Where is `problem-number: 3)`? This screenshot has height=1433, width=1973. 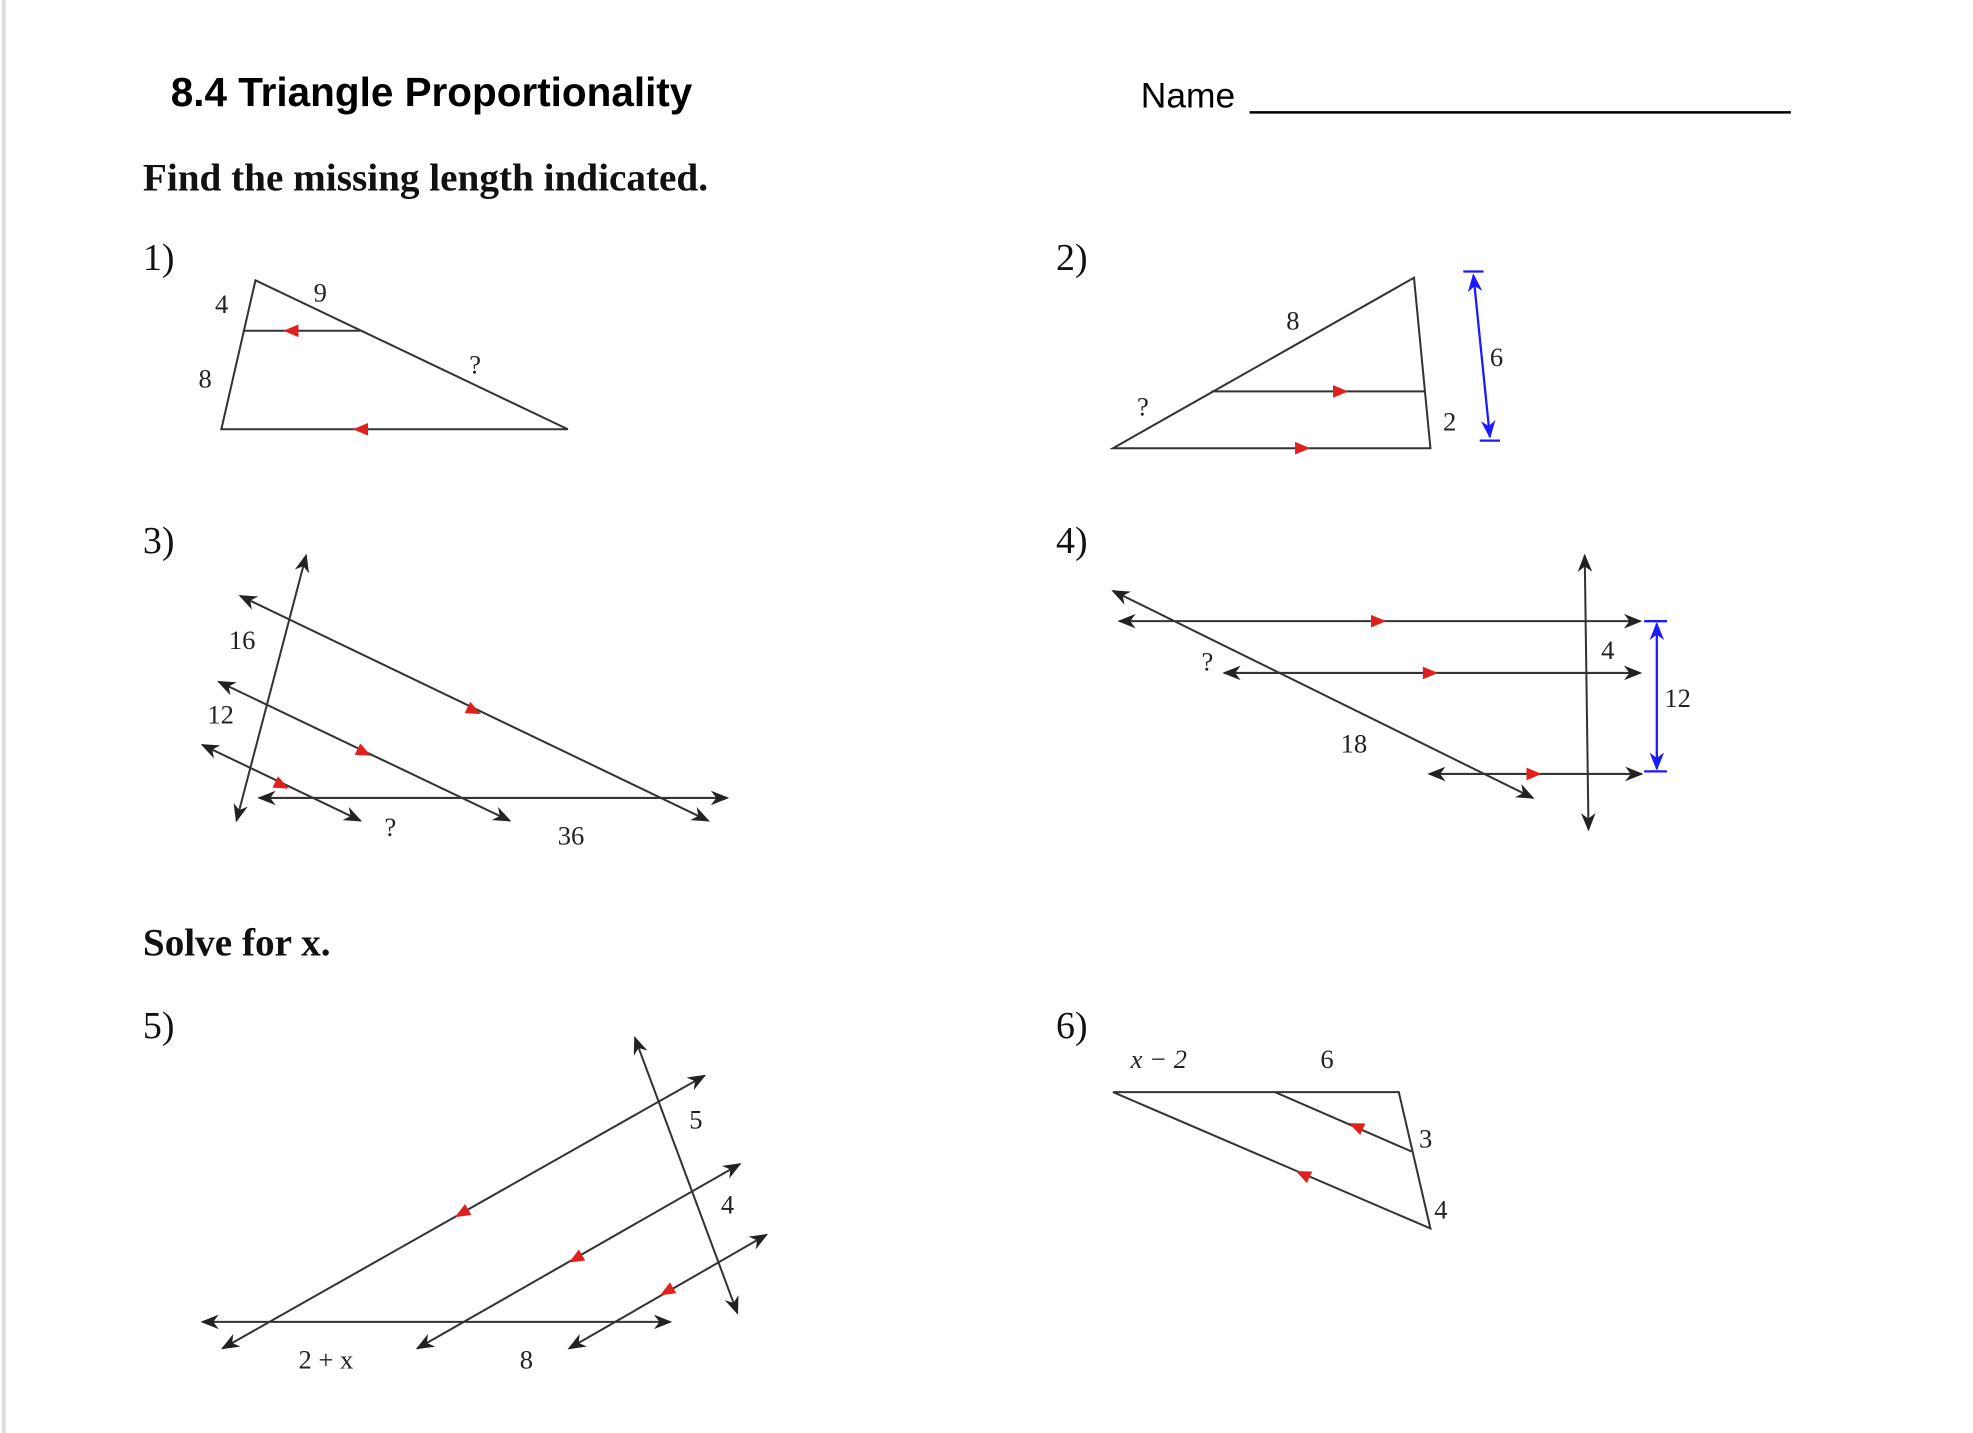 problem-number: 3) is located at coordinates (159, 541).